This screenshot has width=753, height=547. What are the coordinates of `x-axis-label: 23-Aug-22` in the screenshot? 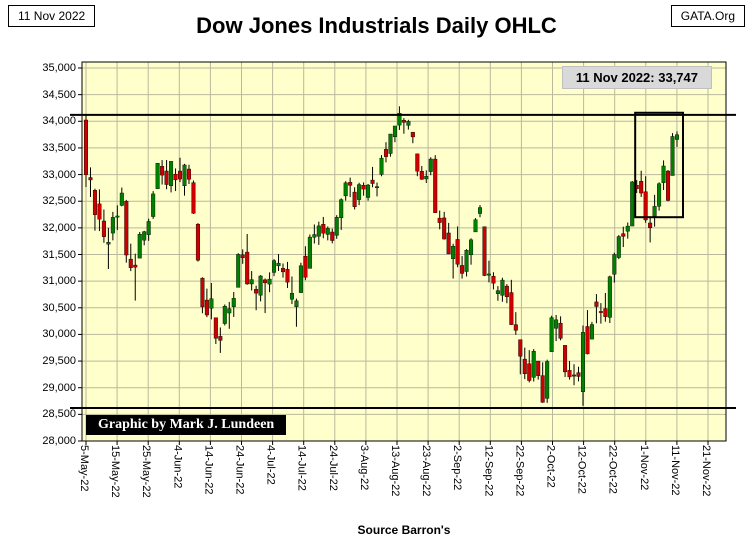 It's located at (426, 471).